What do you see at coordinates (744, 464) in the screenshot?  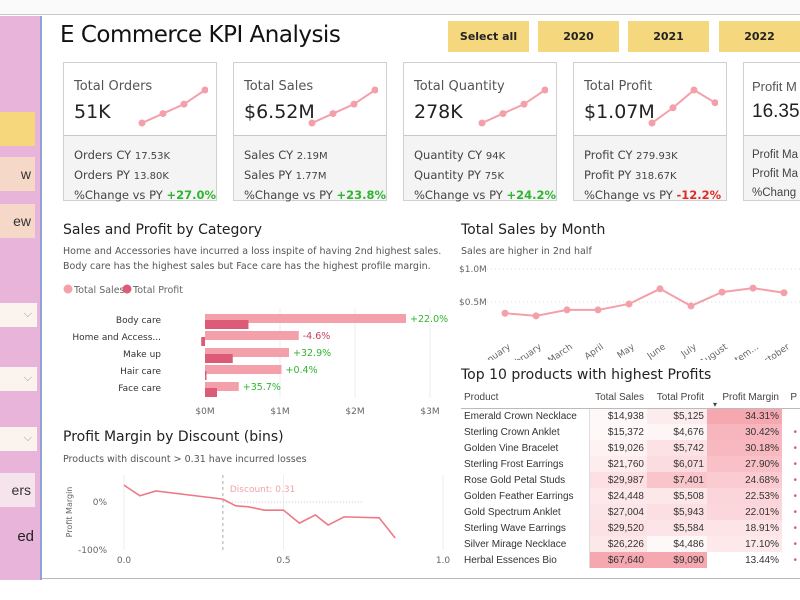 I see `margin-cell: 27.90%` at bounding box center [744, 464].